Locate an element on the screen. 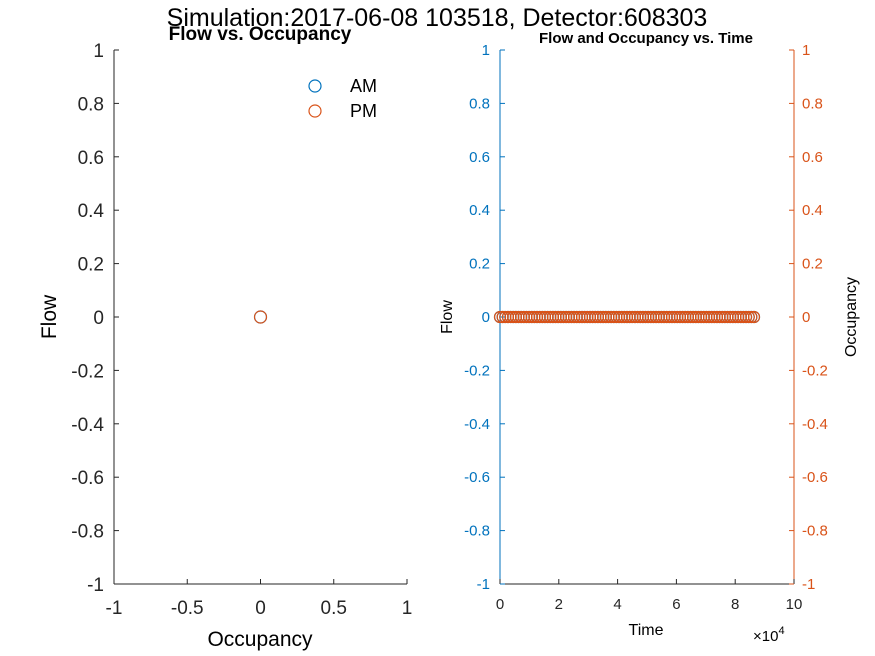 Image resolution: width=875 pixels, height=656 pixels. y-tick-label: 1 is located at coordinates (98, 51).